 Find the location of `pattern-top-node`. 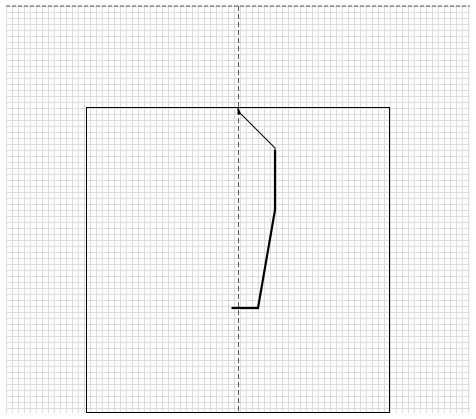

pattern-top-node is located at coordinates (239, 111).